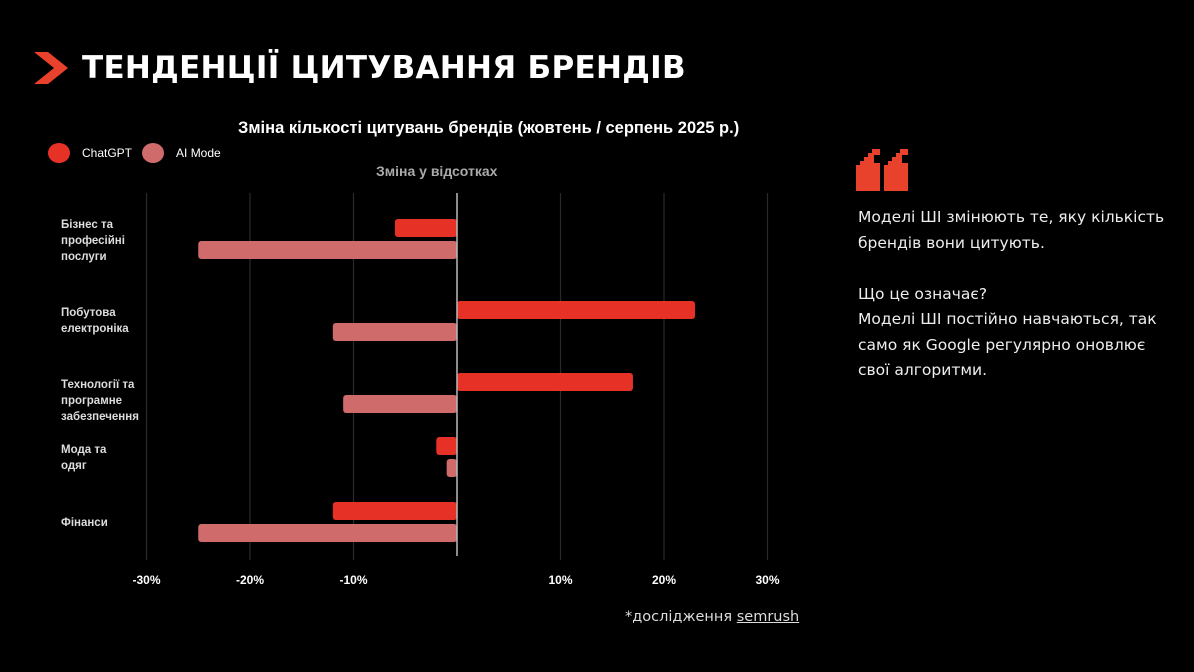  What do you see at coordinates (95, 329) in the screenshot?
I see `category-label: електроніка` at bounding box center [95, 329].